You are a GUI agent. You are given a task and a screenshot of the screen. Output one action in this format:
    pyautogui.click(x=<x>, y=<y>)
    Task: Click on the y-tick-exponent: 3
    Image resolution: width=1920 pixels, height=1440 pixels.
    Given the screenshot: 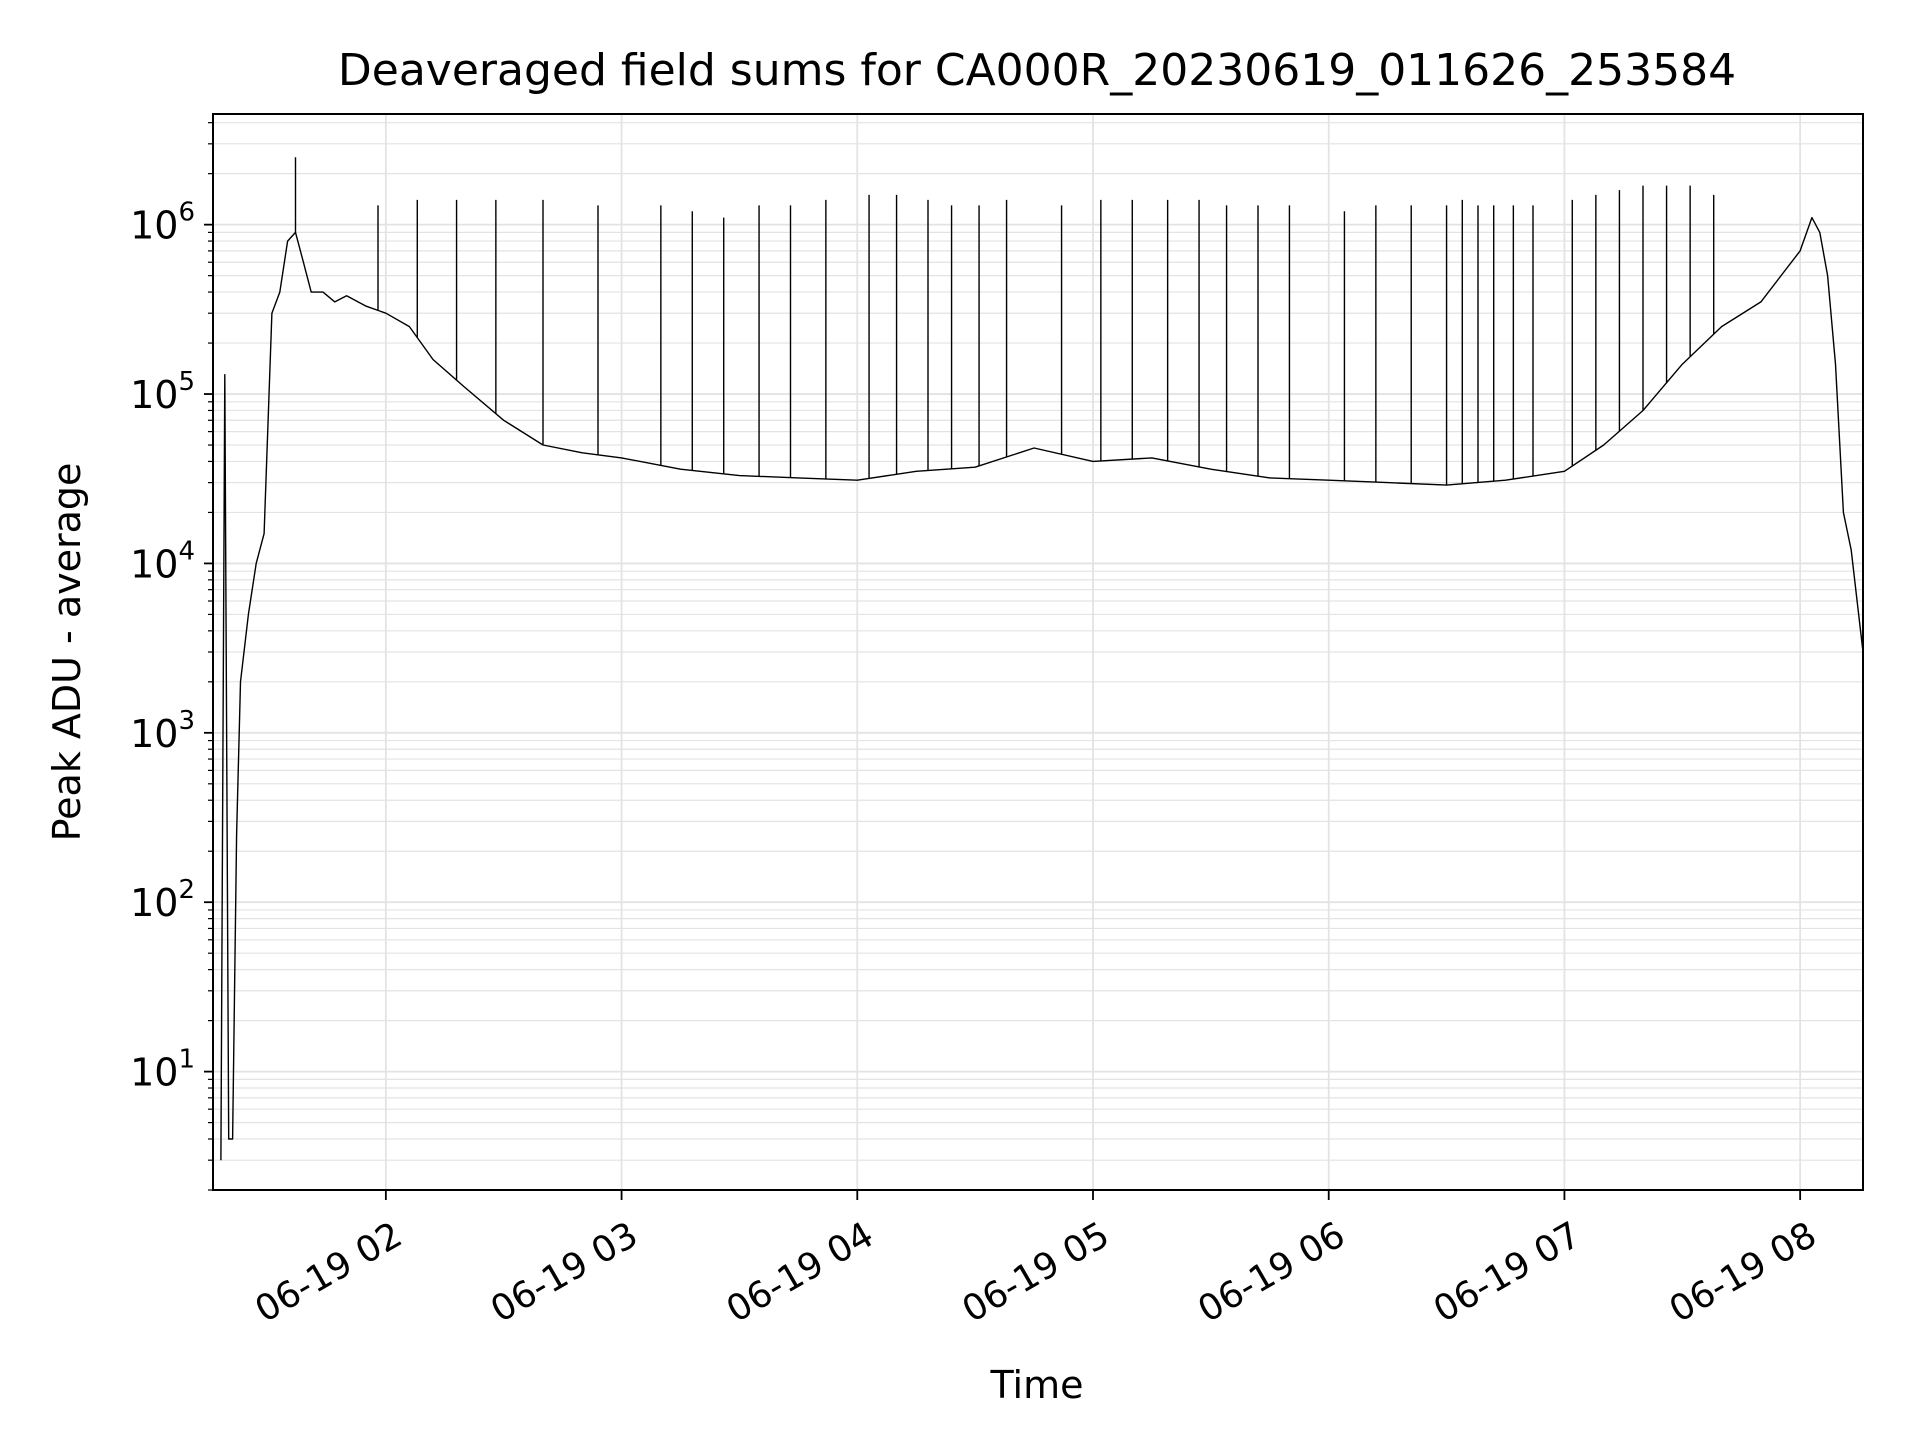 What is the action you would take?
    pyautogui.click(x=186, y=721)
    